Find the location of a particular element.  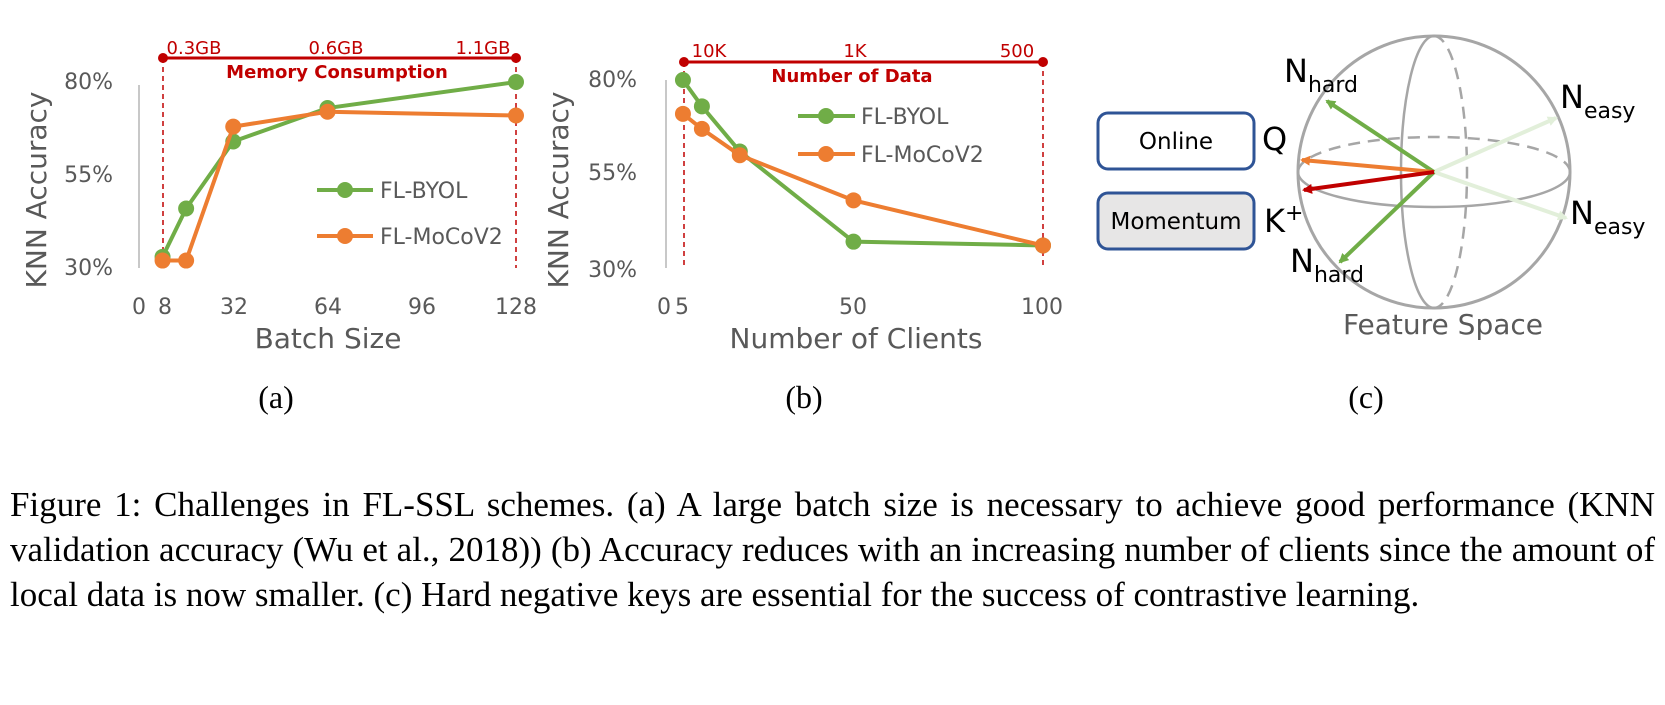

top-axis-title: Number of Data is located at coordinates (851, 76).